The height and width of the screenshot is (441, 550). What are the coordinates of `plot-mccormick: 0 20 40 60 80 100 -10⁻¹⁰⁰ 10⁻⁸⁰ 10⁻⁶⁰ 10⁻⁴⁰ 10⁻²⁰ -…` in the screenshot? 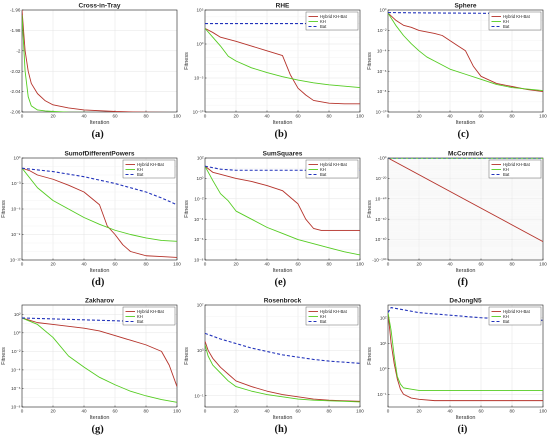 It's located at (457, 213).